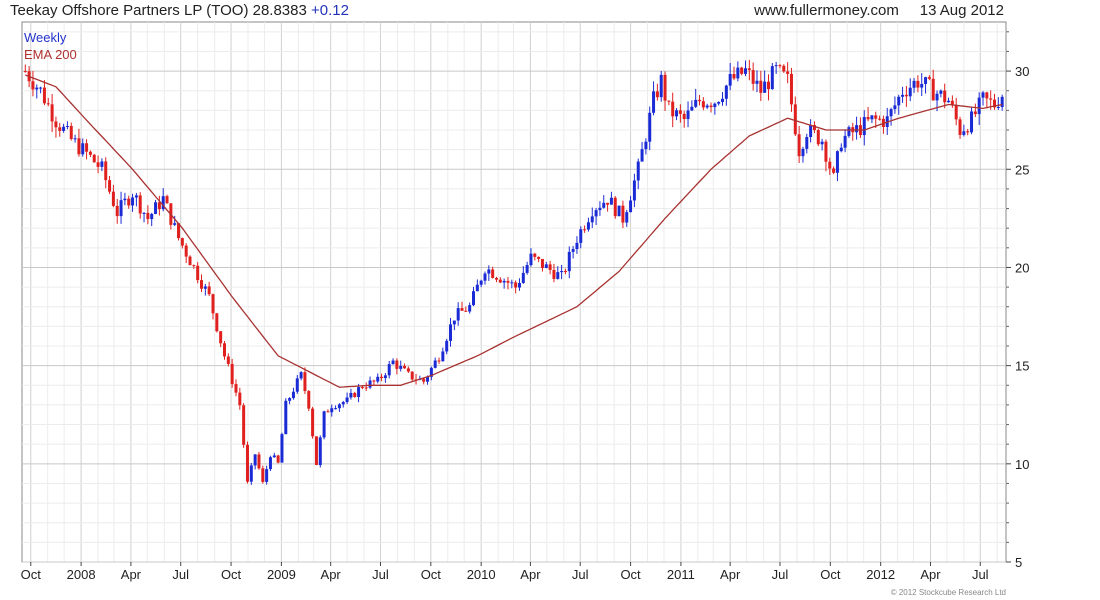 This screenshot has width=1100, height=600. What do you see at coordinates (1022, 71) in the screenshot?
I see `y-tick-label: 30` at bounding box center [1022, 71].